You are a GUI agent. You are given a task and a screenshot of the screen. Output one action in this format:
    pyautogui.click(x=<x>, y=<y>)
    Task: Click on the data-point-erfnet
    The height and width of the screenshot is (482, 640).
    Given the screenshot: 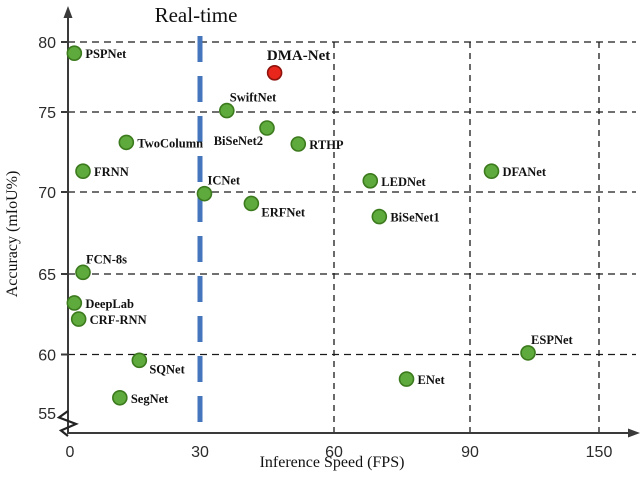 What is the action you would take?
    pyautogui.click(x=251, y=203)
    